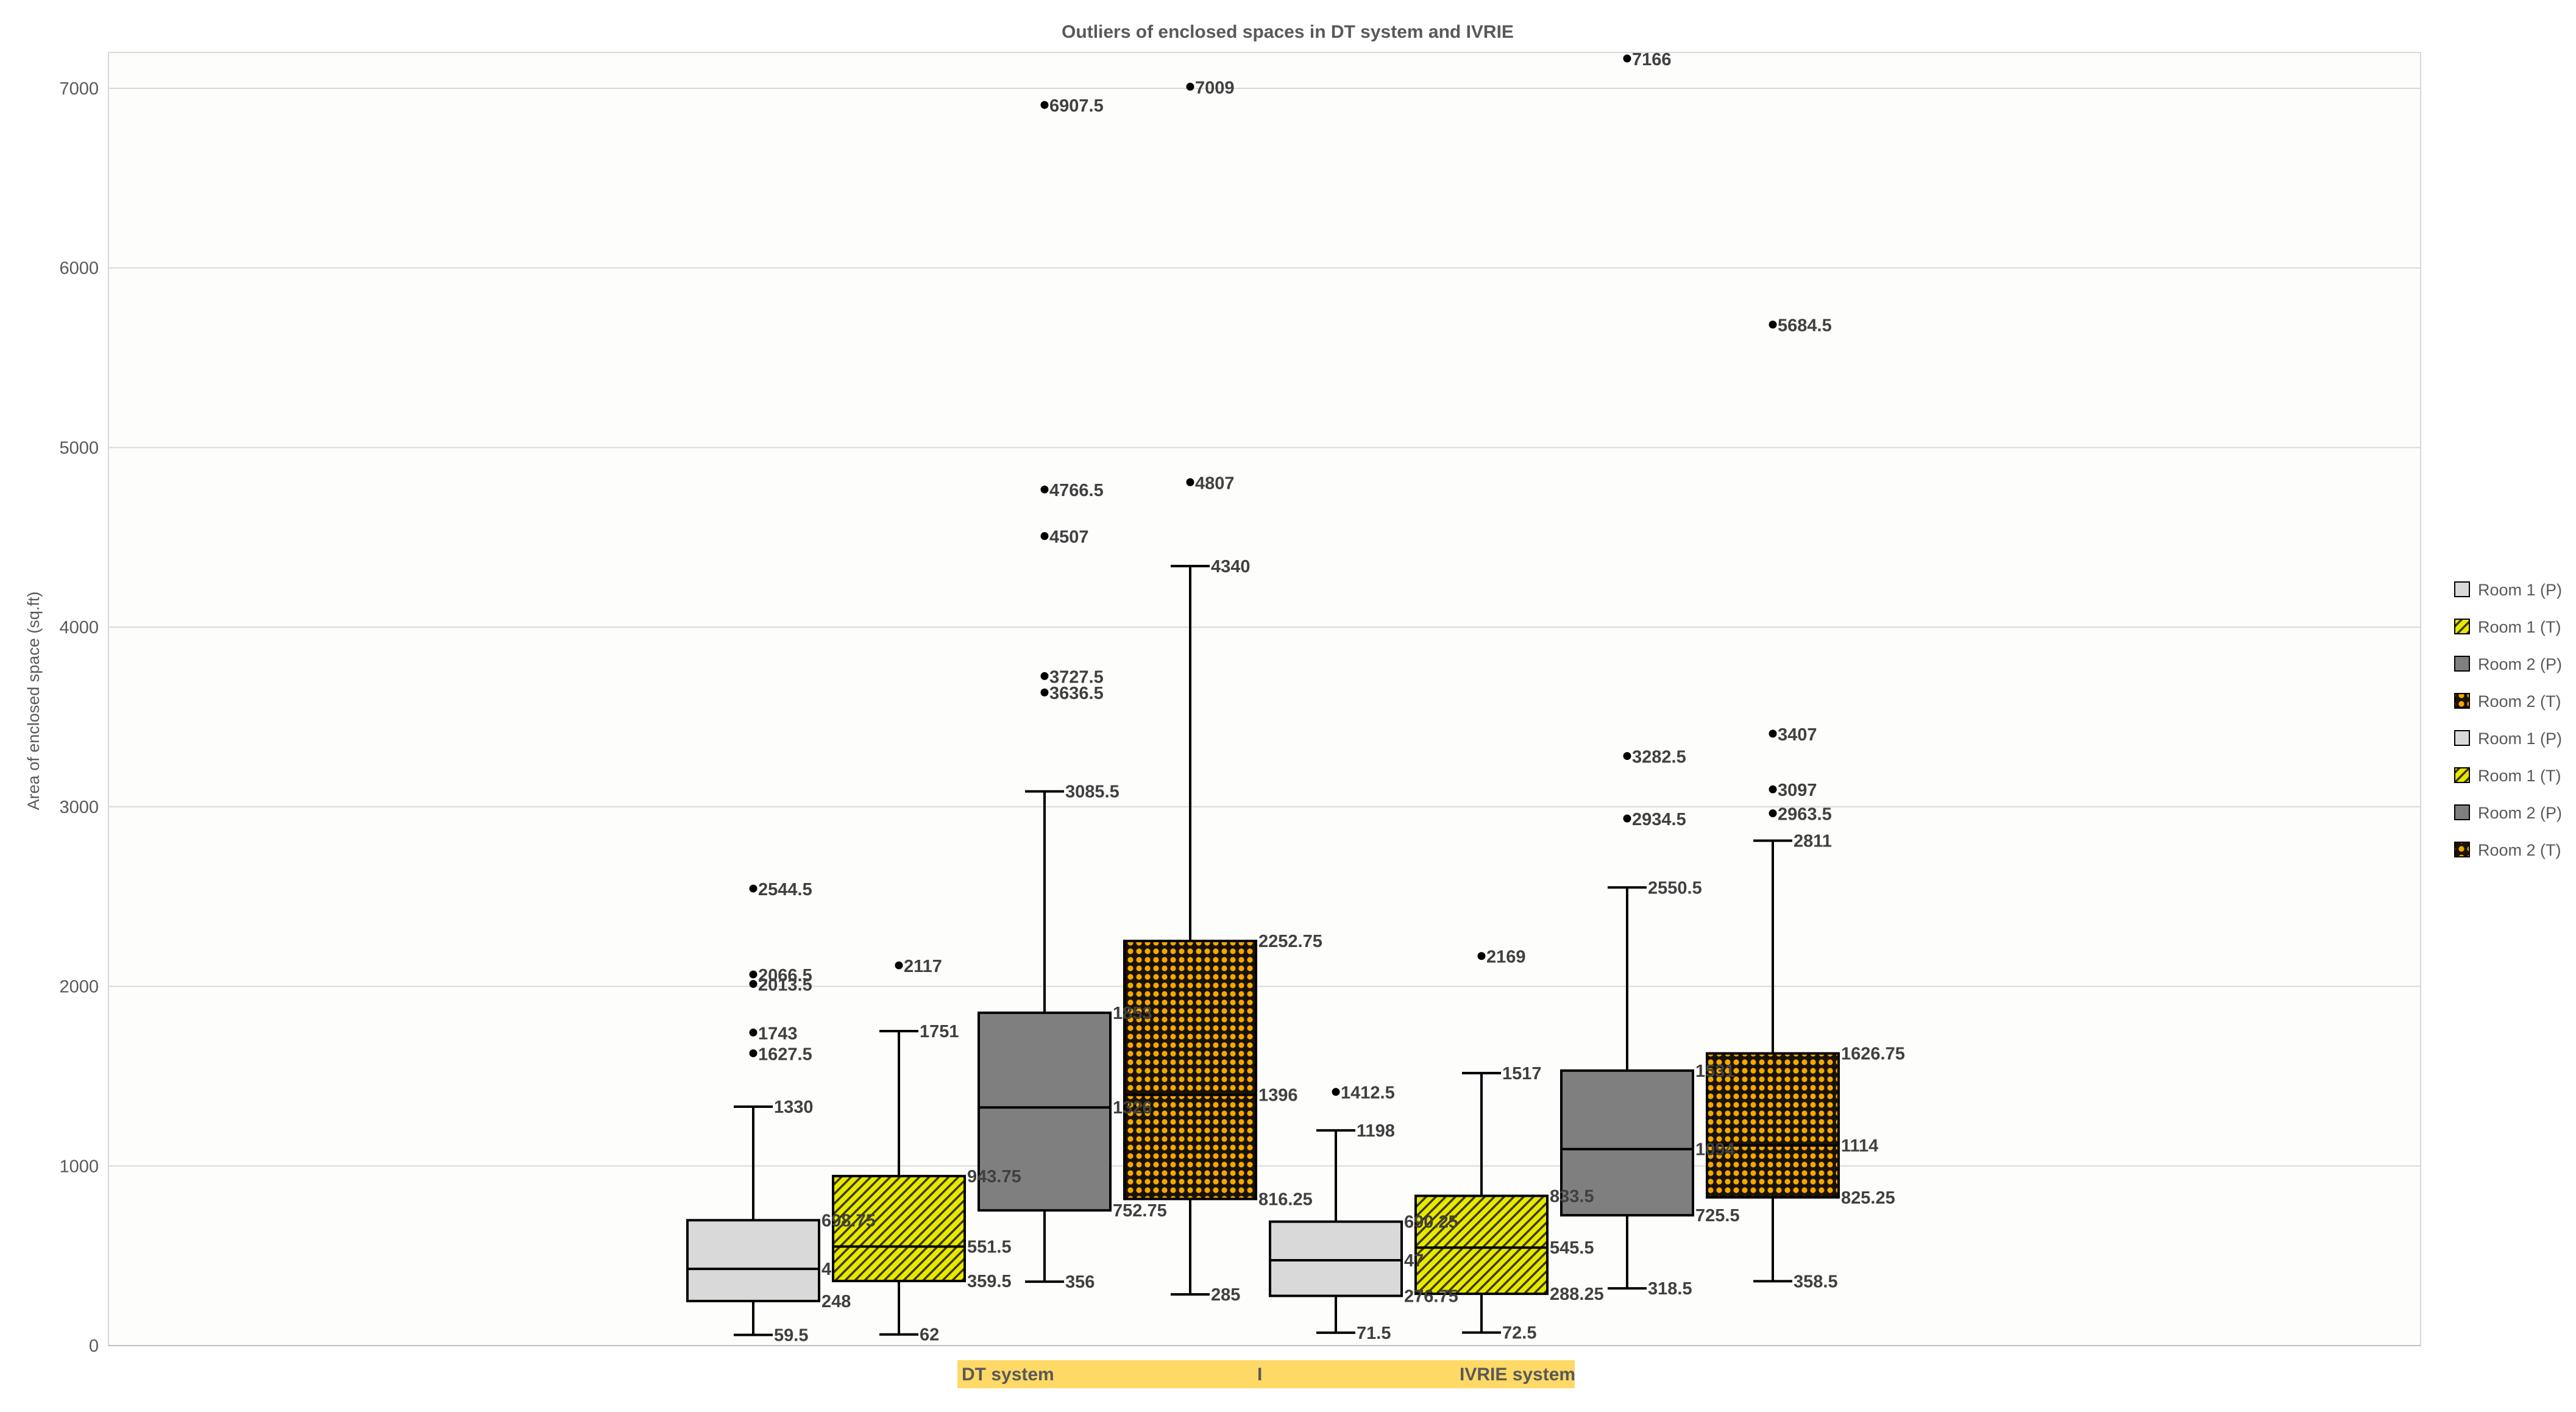 This screenshot has height=1412, width=2576. What do you see at coordinates (785, 1054) in the screenshot?
I see `outlier-label: 1627.5` at bounding box center [785, 1054].